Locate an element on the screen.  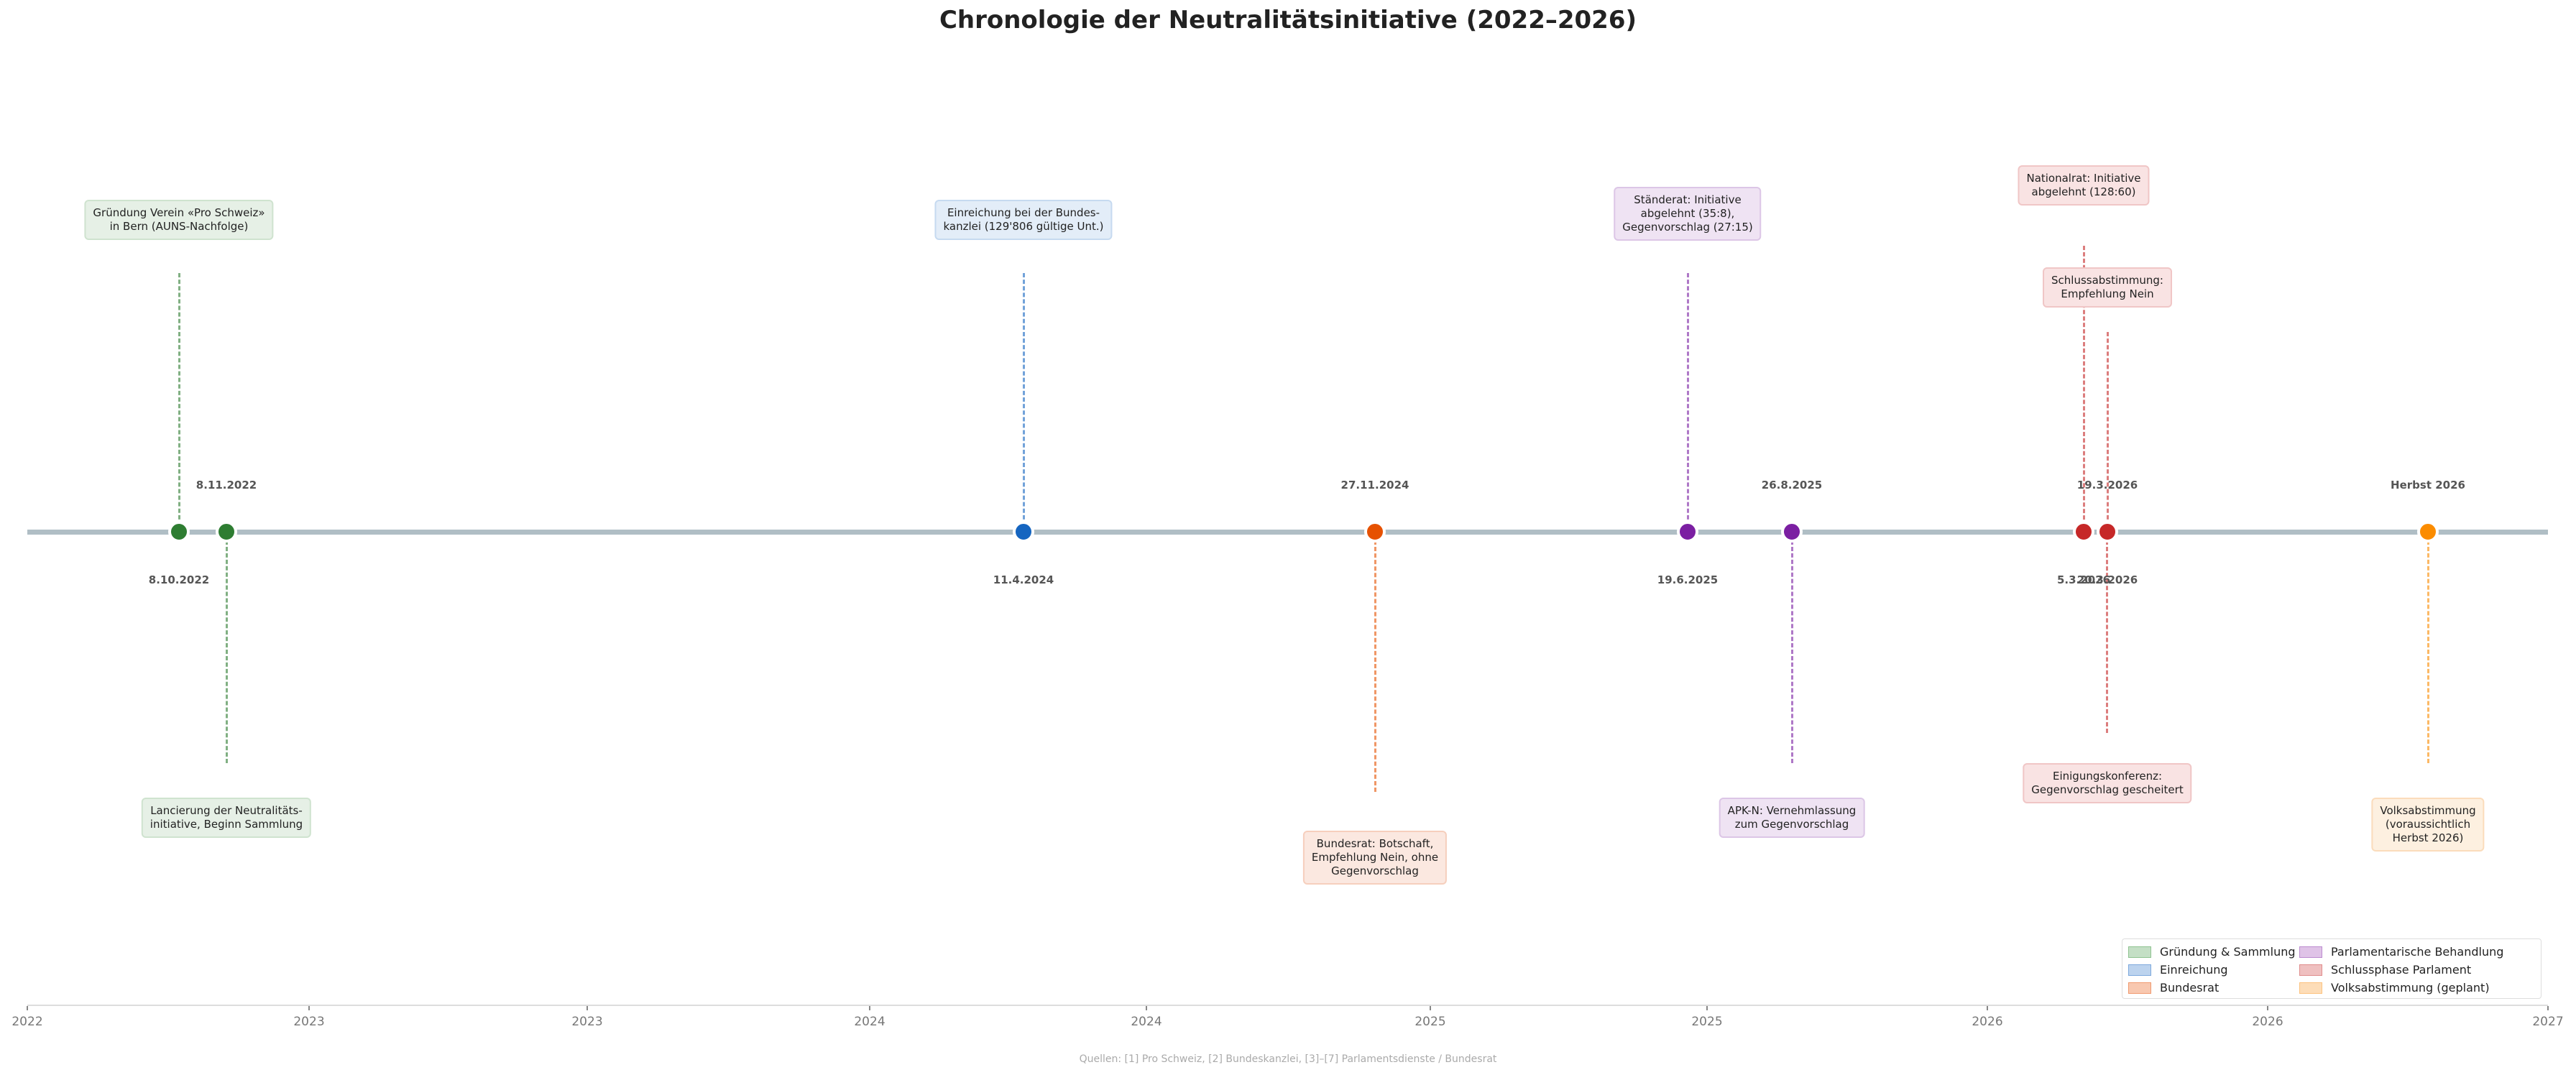
x-tick-label: 2027 is located at coordinates (2548, 1022).